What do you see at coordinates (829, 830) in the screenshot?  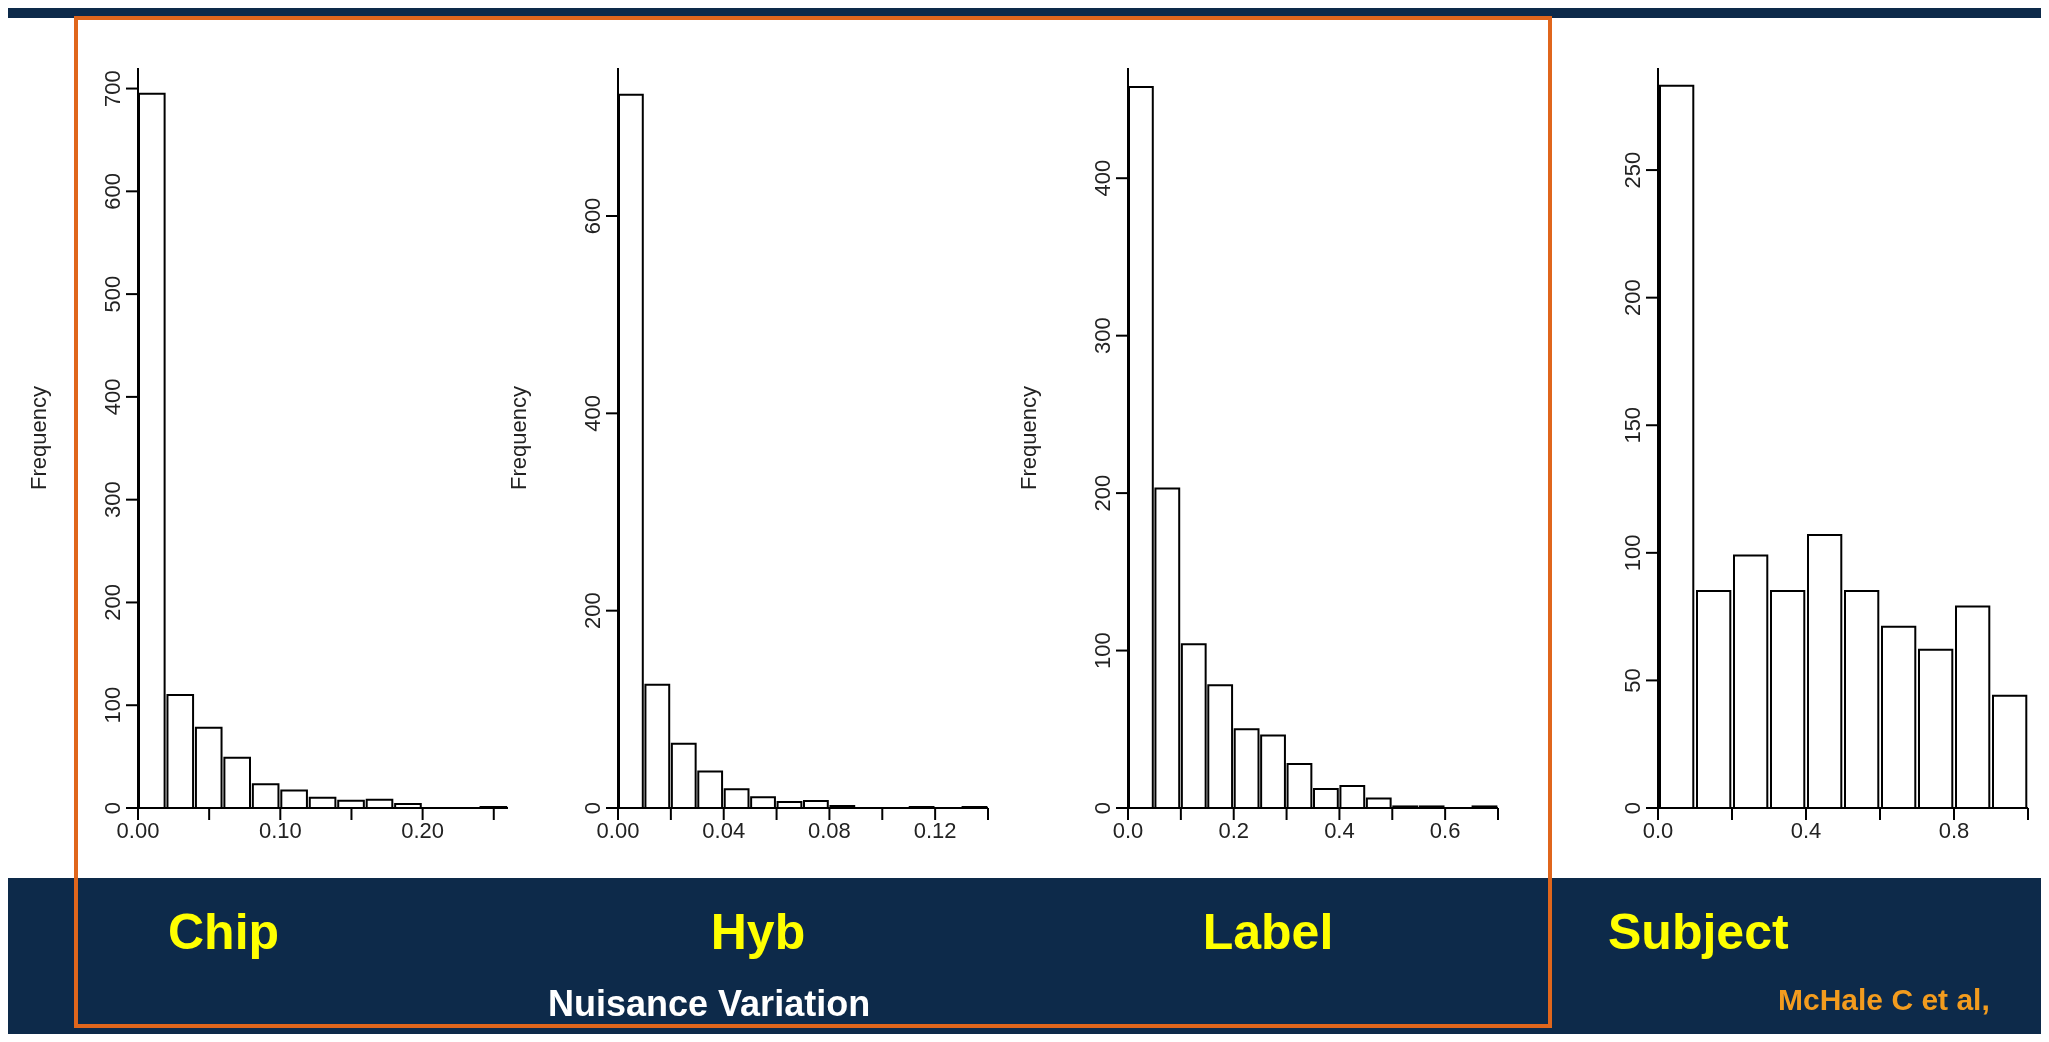 I see `x-tick-label: 0.08` at bounding box center [829, 830].